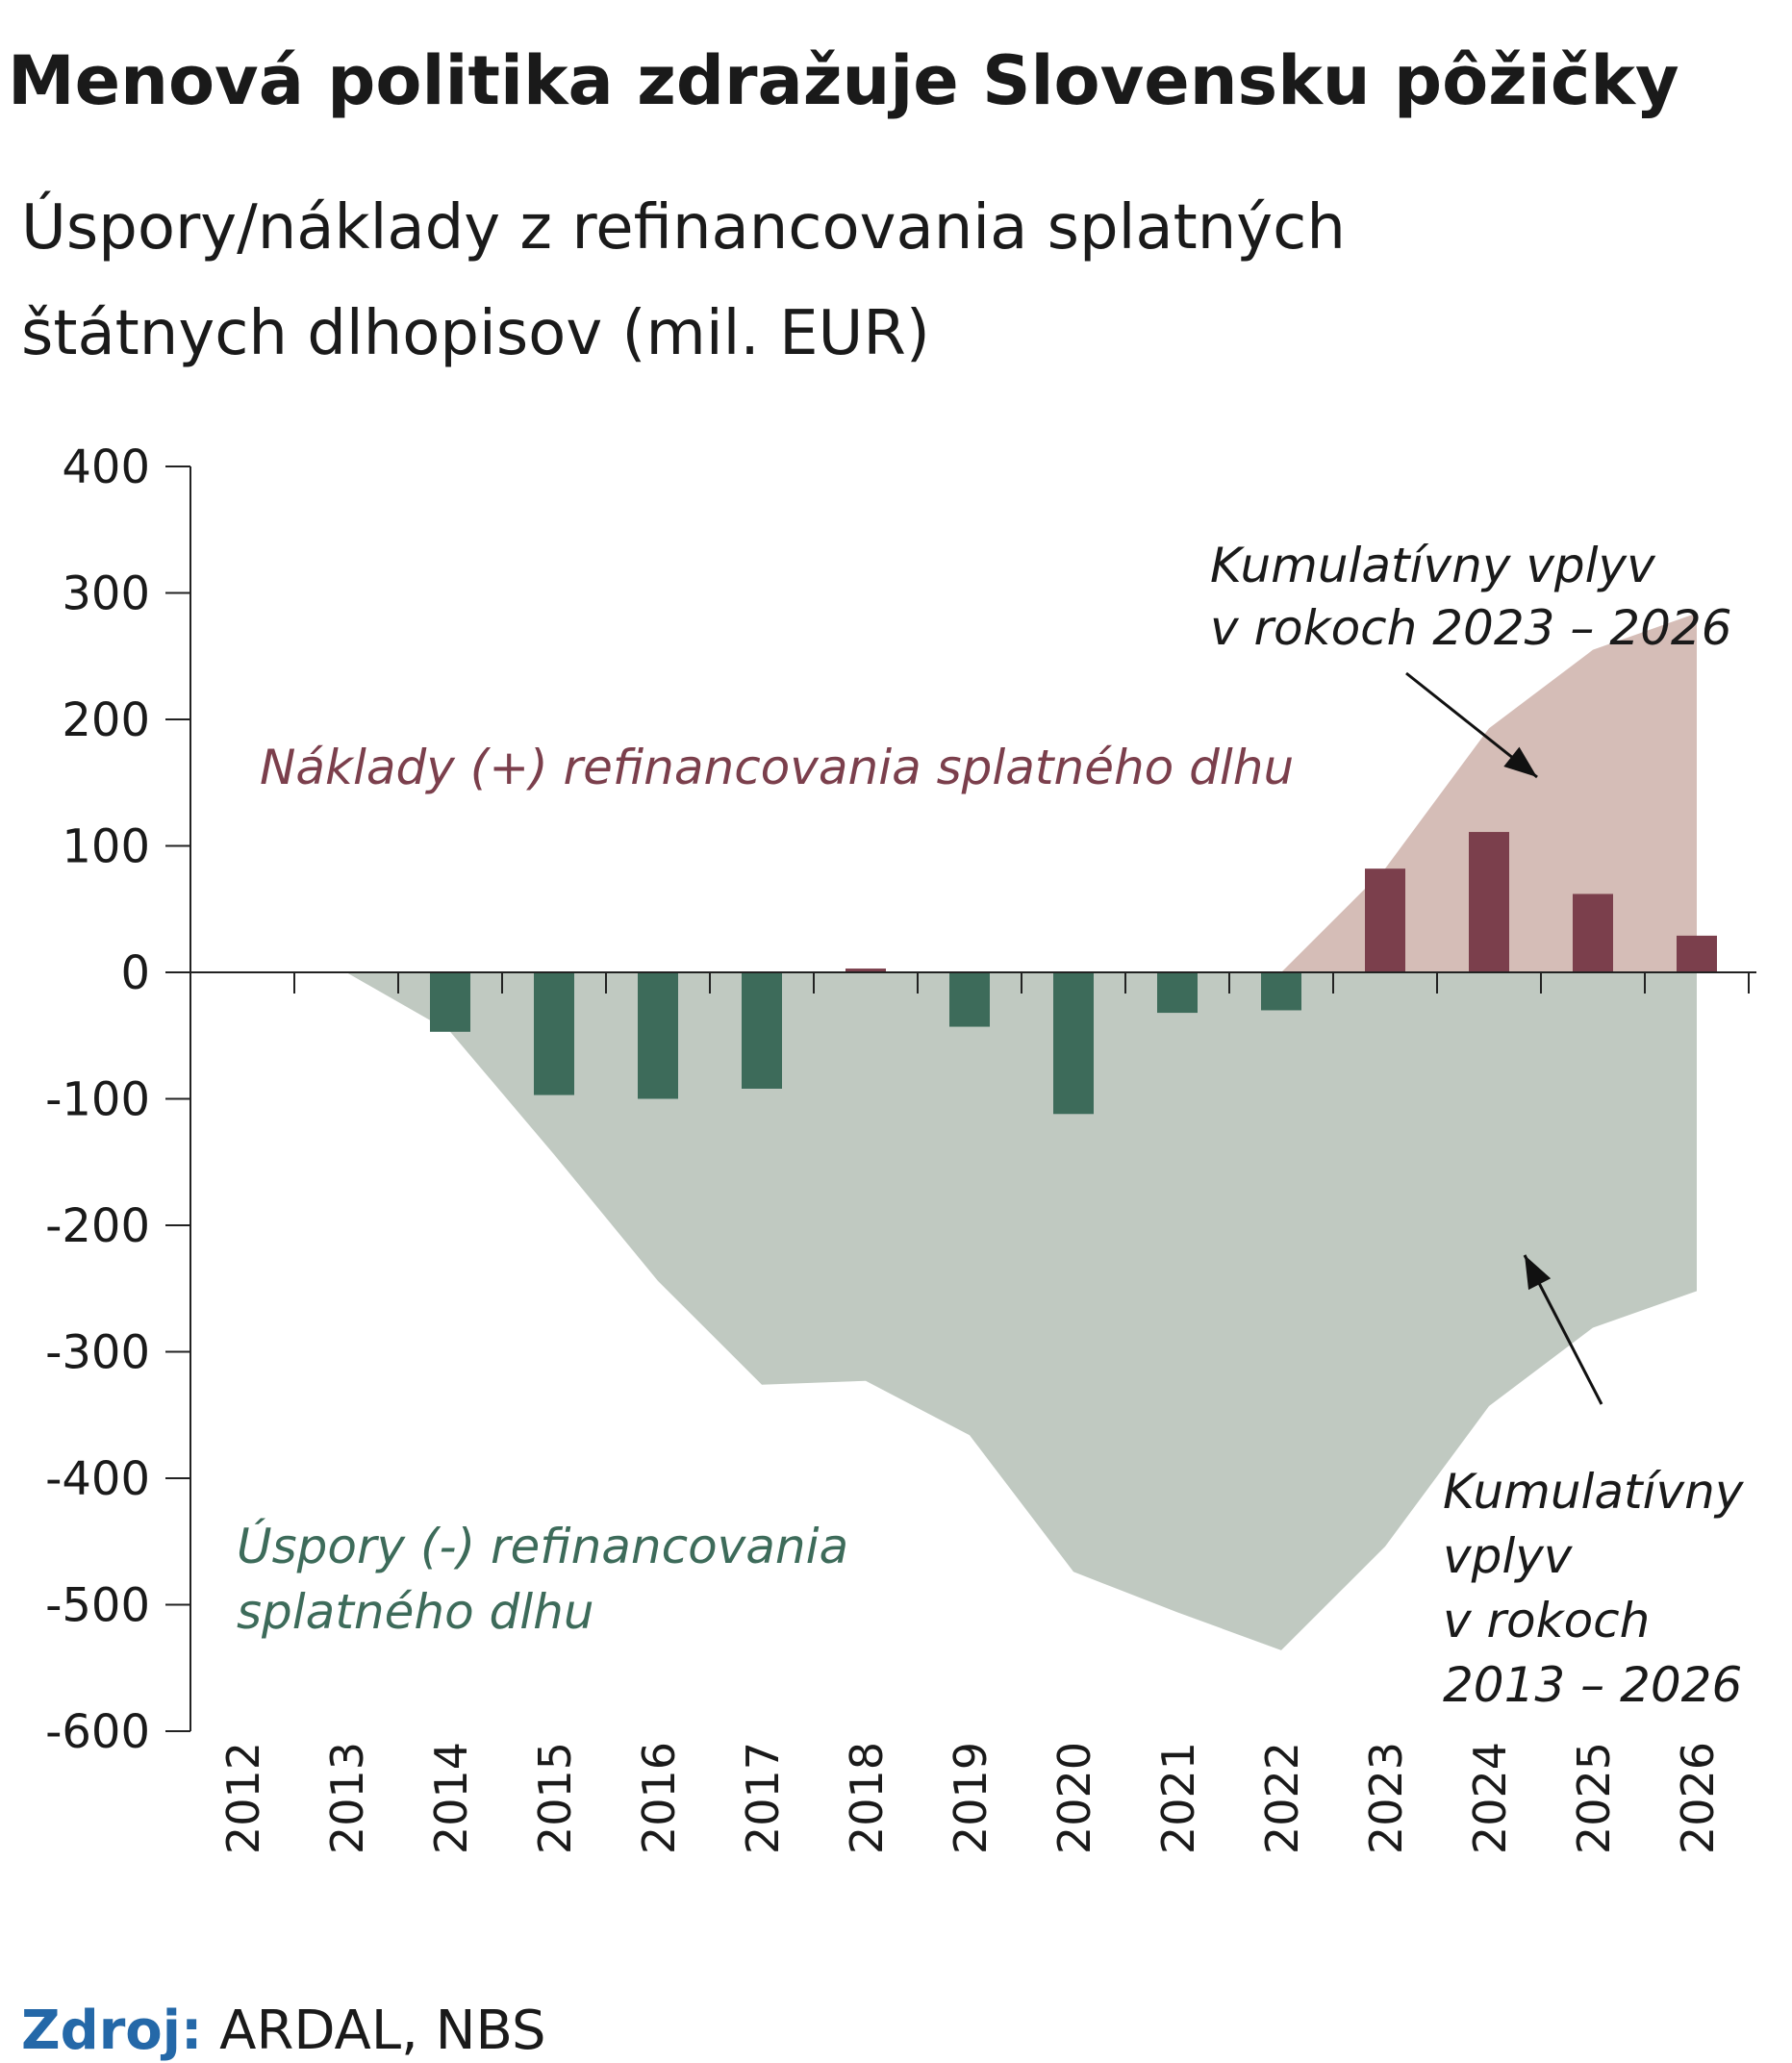 The width and height of the screenshot is (1792, 2063). I want to click on y-tick-label: 200, so click(106, 720).